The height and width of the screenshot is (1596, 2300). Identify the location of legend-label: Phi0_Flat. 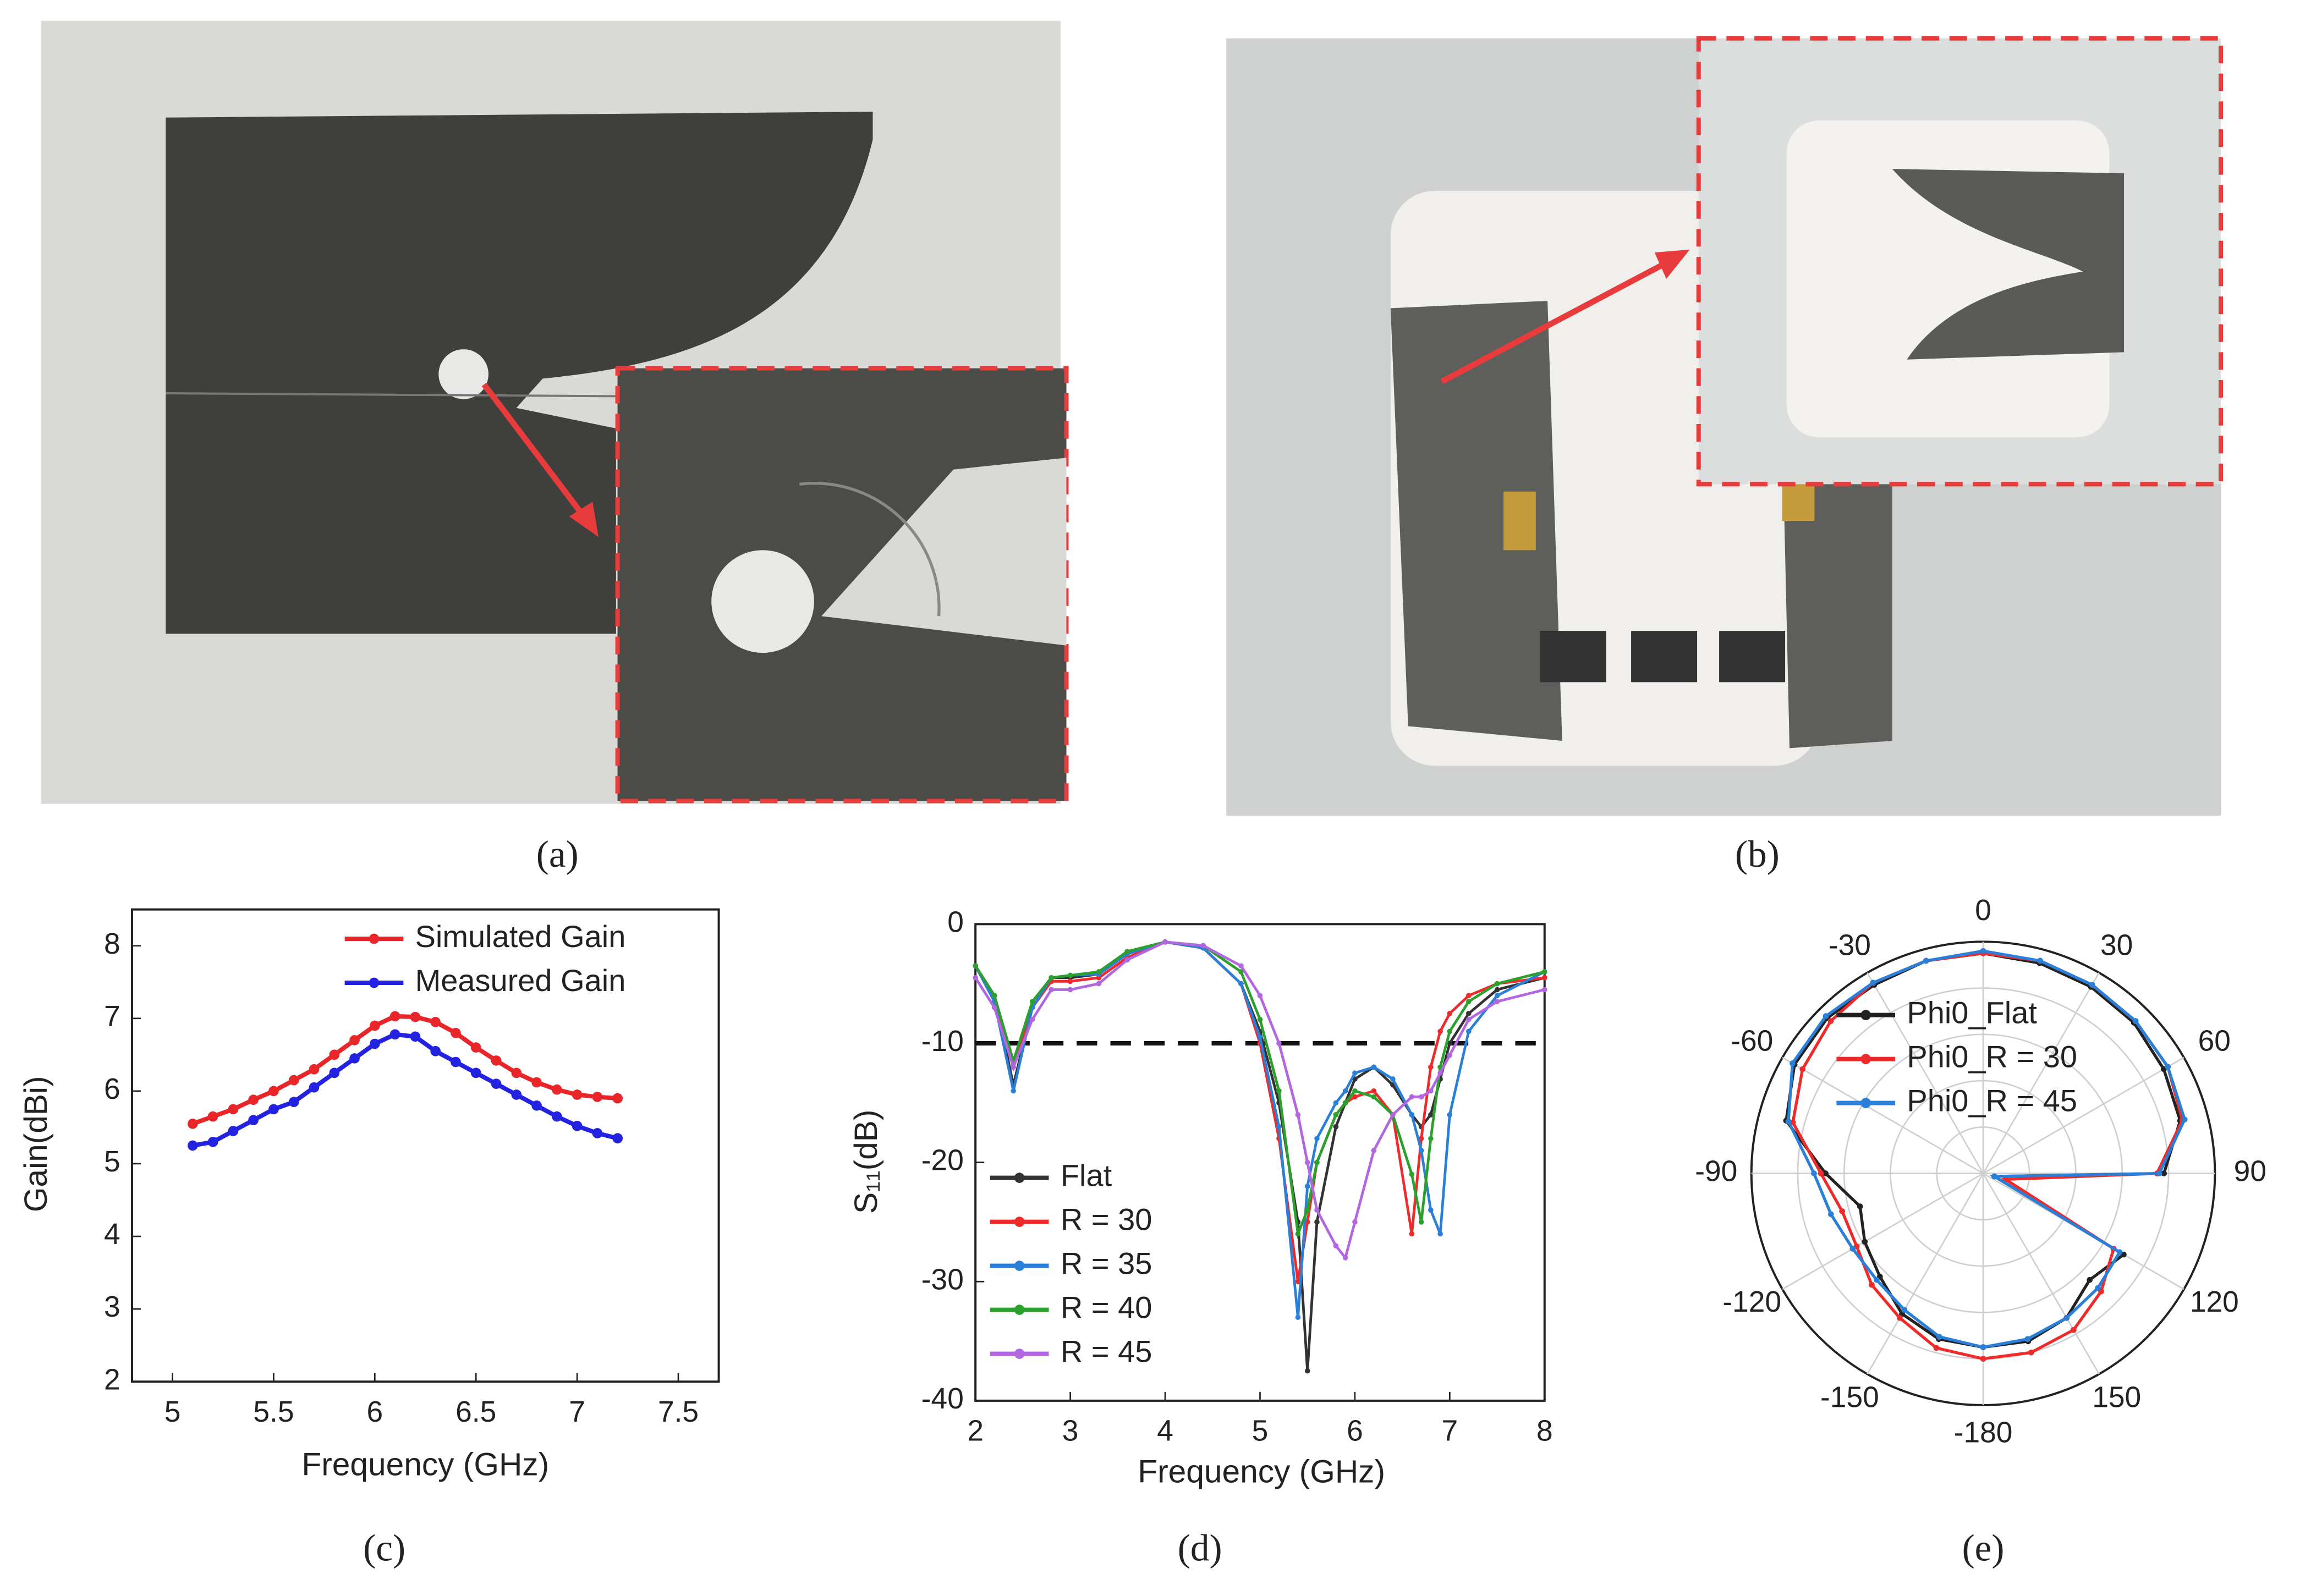
(1972, 1013).